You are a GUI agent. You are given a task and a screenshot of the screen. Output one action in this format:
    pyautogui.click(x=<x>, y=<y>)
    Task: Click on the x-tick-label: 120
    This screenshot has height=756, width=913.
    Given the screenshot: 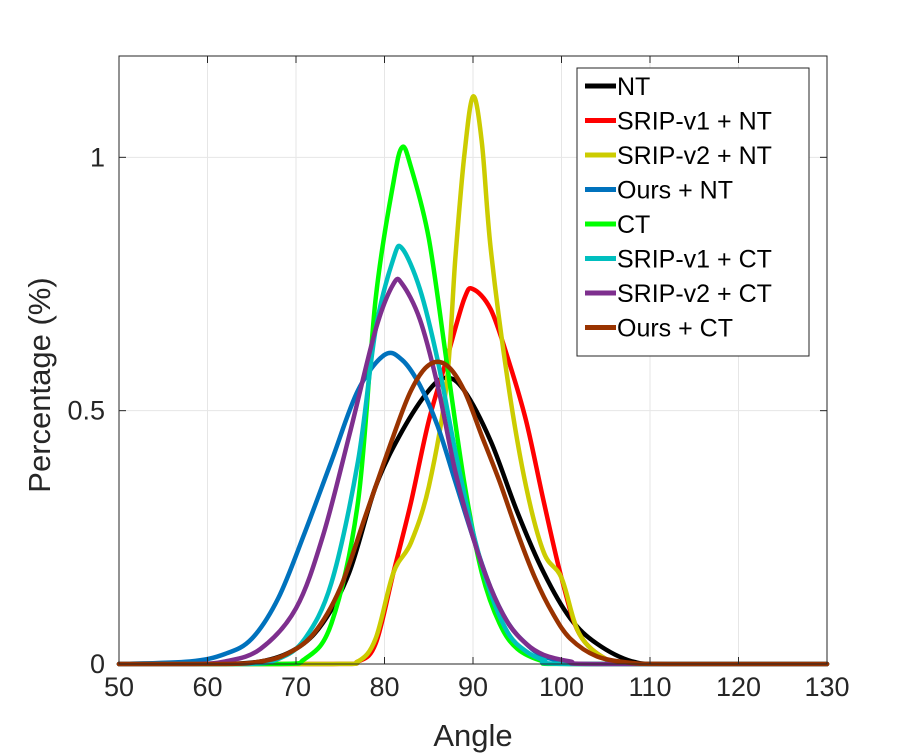 What is the action you would take?
    pyautogui.click(x=738, y=687)
    